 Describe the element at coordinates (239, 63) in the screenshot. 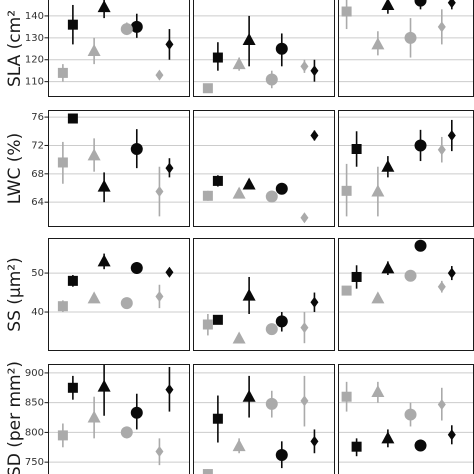

I see `panel-r0-c1-point-3-triangle` at that location.